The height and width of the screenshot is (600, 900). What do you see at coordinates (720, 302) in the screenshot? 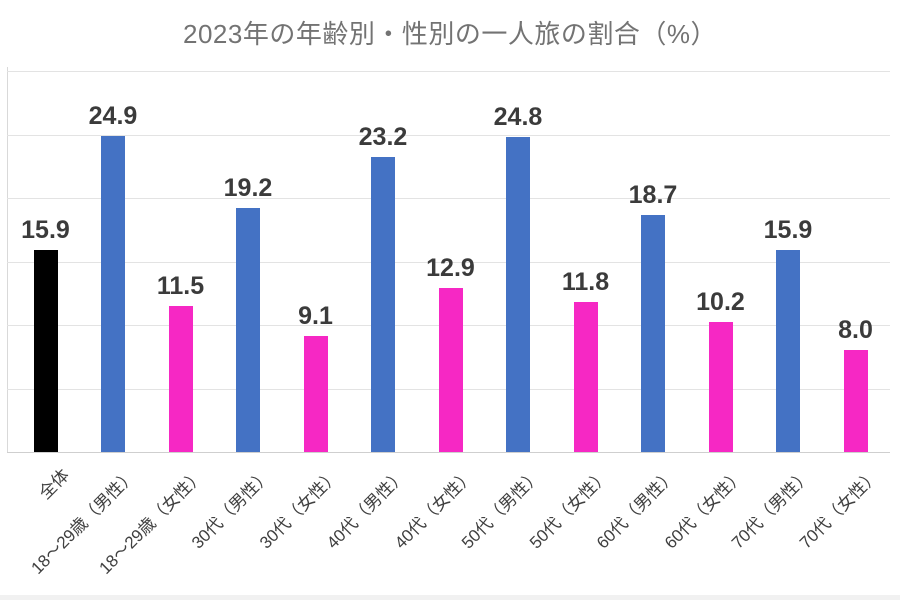
I see `bar-value-label: 10.2` at bounding box center [720, 302].